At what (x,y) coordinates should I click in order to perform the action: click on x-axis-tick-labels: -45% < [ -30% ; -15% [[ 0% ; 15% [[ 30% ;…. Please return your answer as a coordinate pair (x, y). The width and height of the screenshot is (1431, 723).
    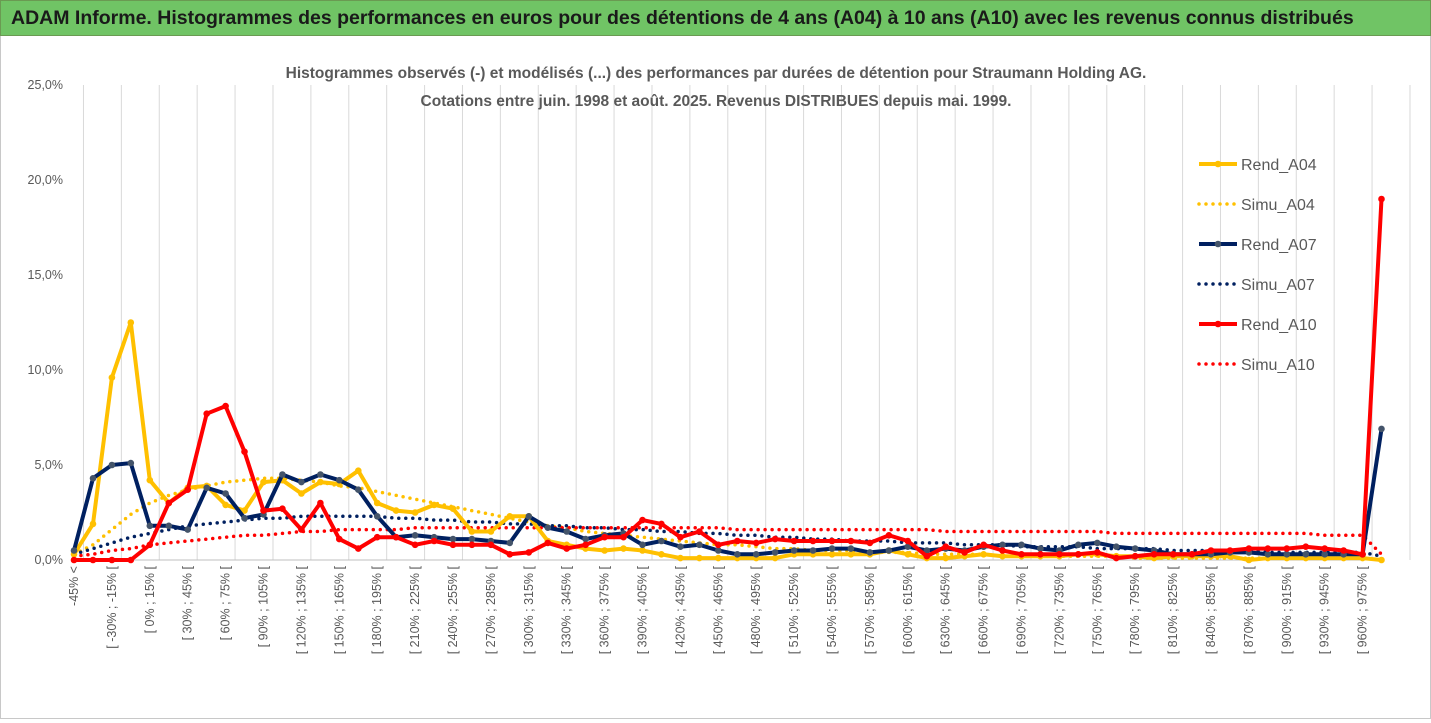
    Looking at the image, I should click on (718, 609).